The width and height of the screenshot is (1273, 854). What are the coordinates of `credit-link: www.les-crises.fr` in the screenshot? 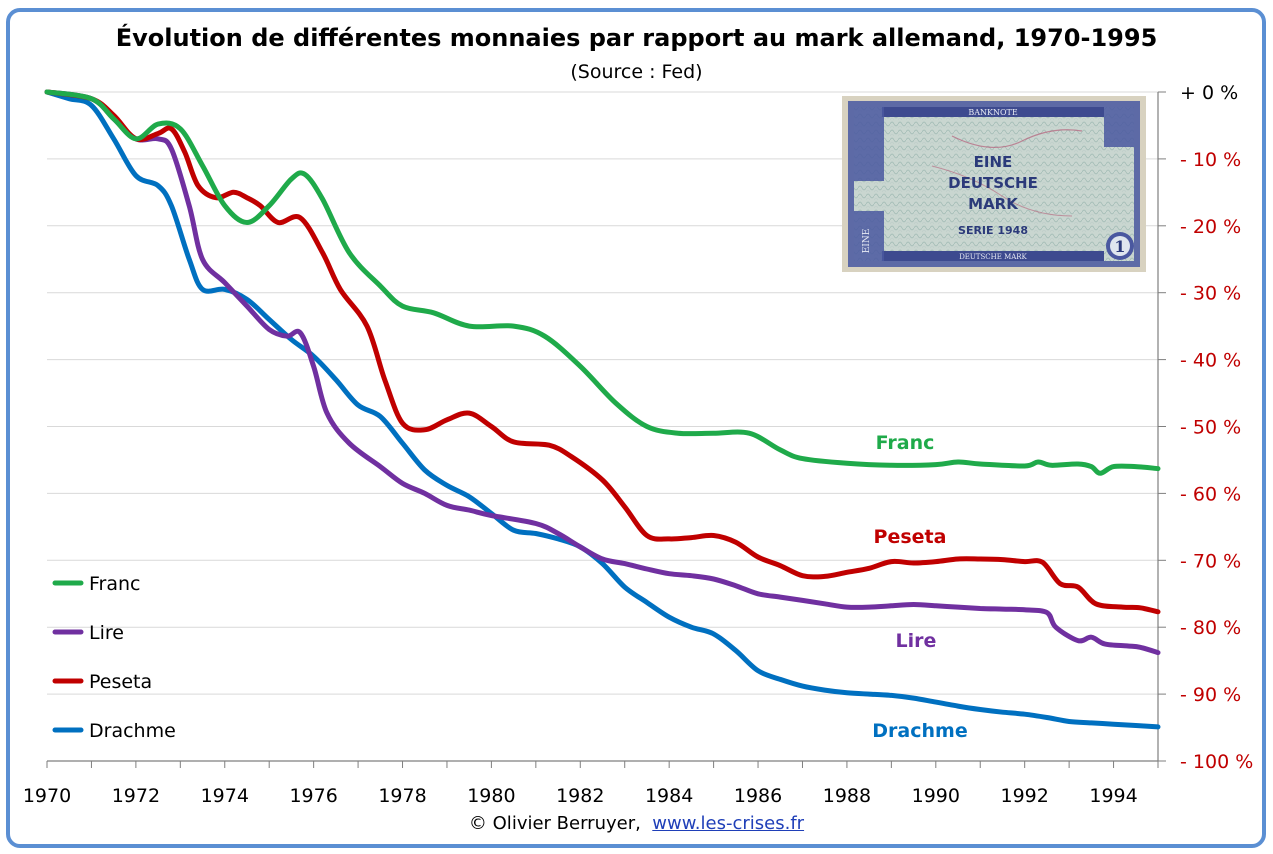 It's located at (728, 823).